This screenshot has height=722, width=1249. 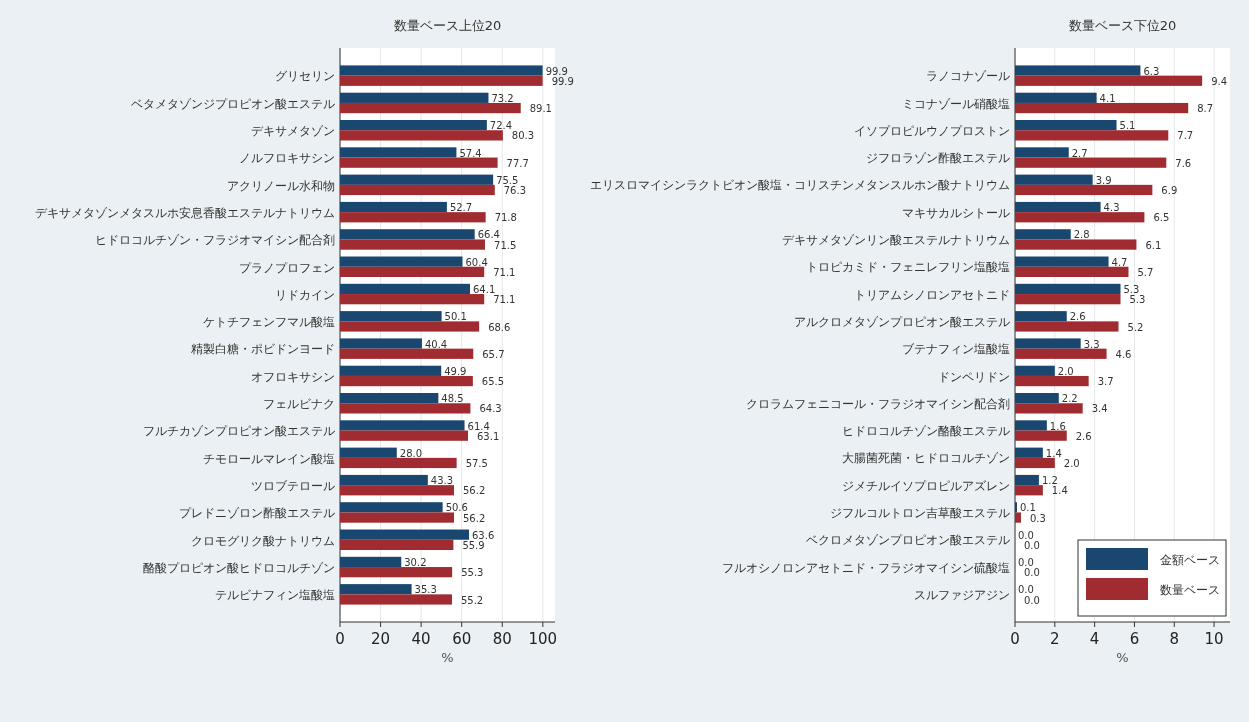 I want to click on y-tick-label: ヒドロコルチゾン・フラジオマイシン配合剤, so click(x=215, y=240).